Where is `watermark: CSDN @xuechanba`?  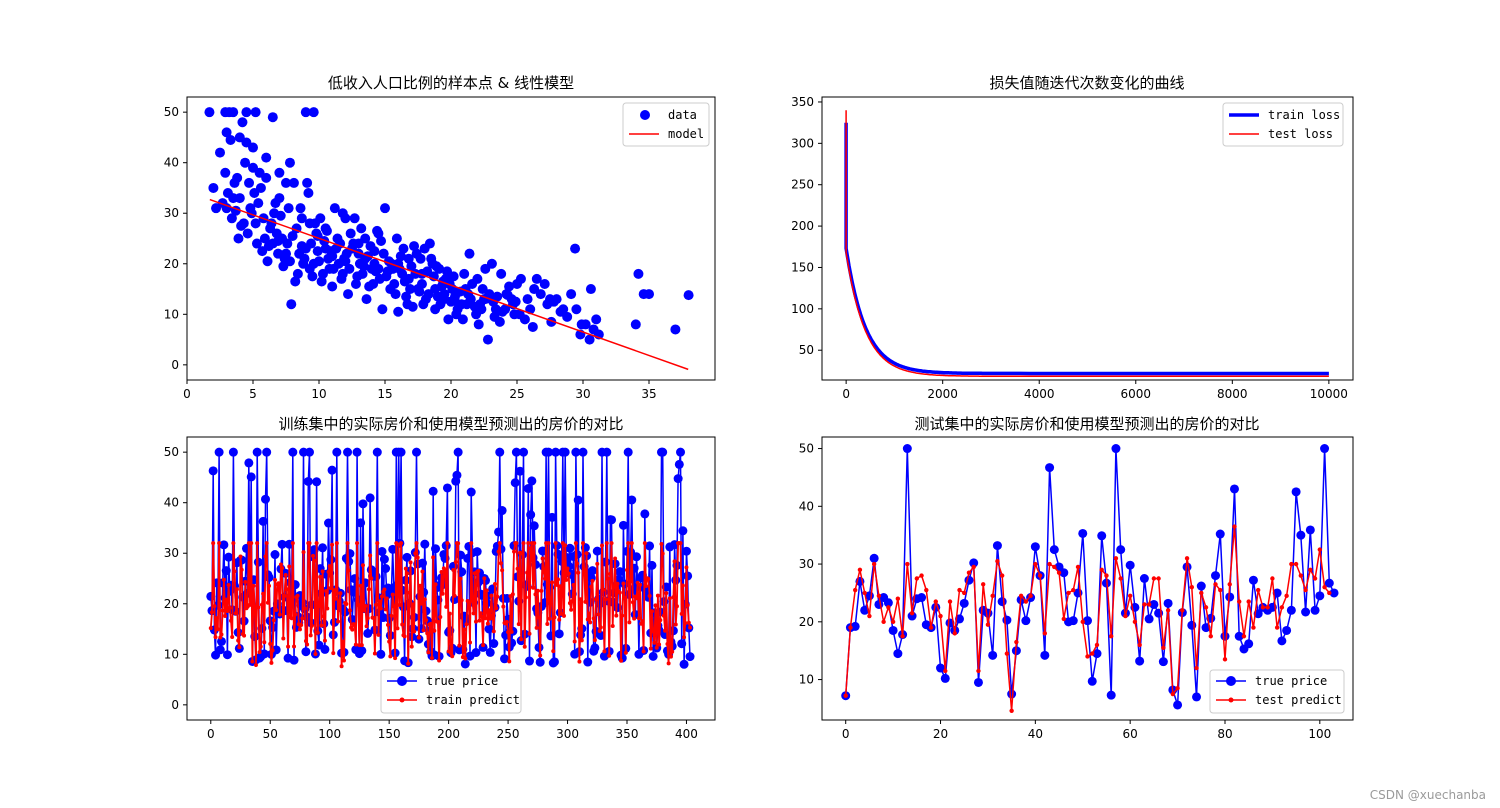
watermark: CSDN @xuechanba is located at coordinates (1427, 795).